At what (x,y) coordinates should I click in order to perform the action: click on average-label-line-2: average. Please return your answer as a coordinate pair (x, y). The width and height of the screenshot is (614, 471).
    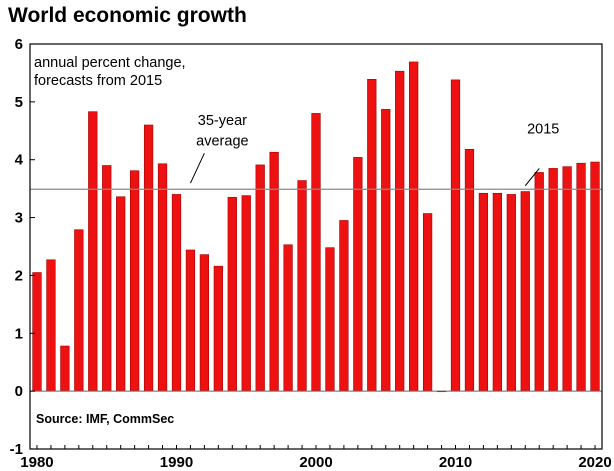
    Looking at the image, I should click on (222, 141).